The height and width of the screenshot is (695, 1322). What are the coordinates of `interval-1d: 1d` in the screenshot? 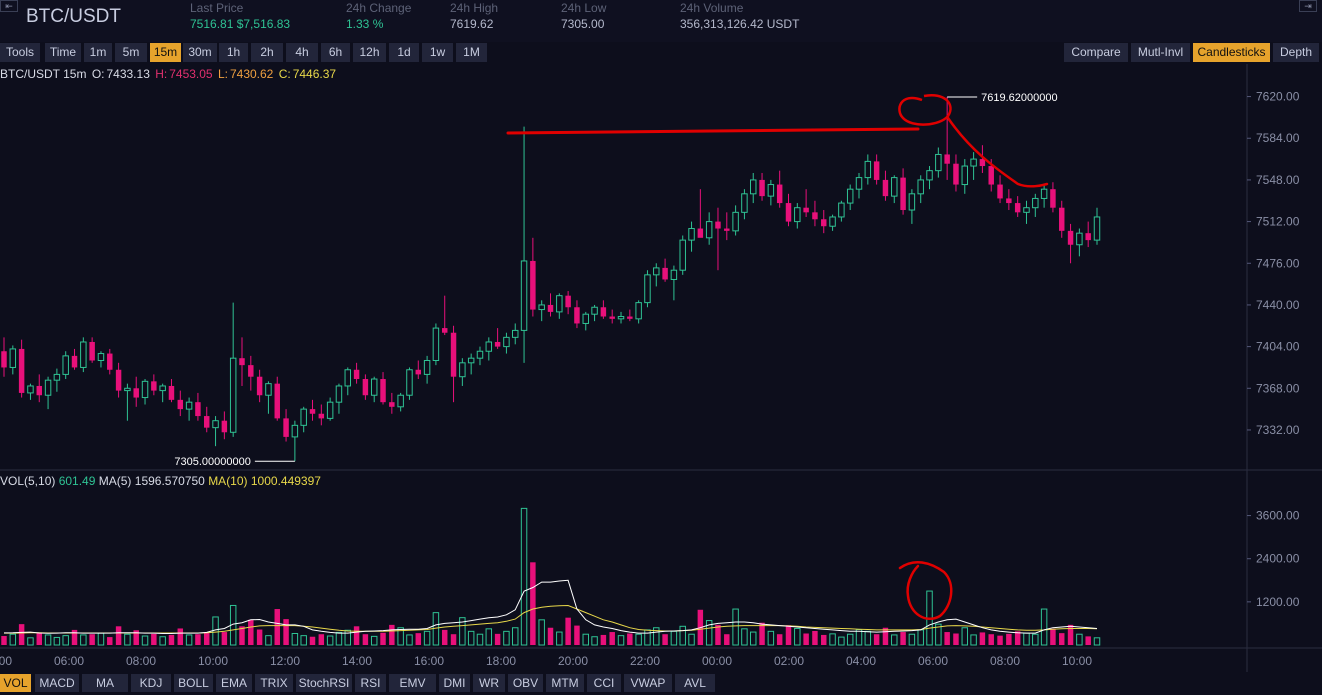 It's located at (404, 52).